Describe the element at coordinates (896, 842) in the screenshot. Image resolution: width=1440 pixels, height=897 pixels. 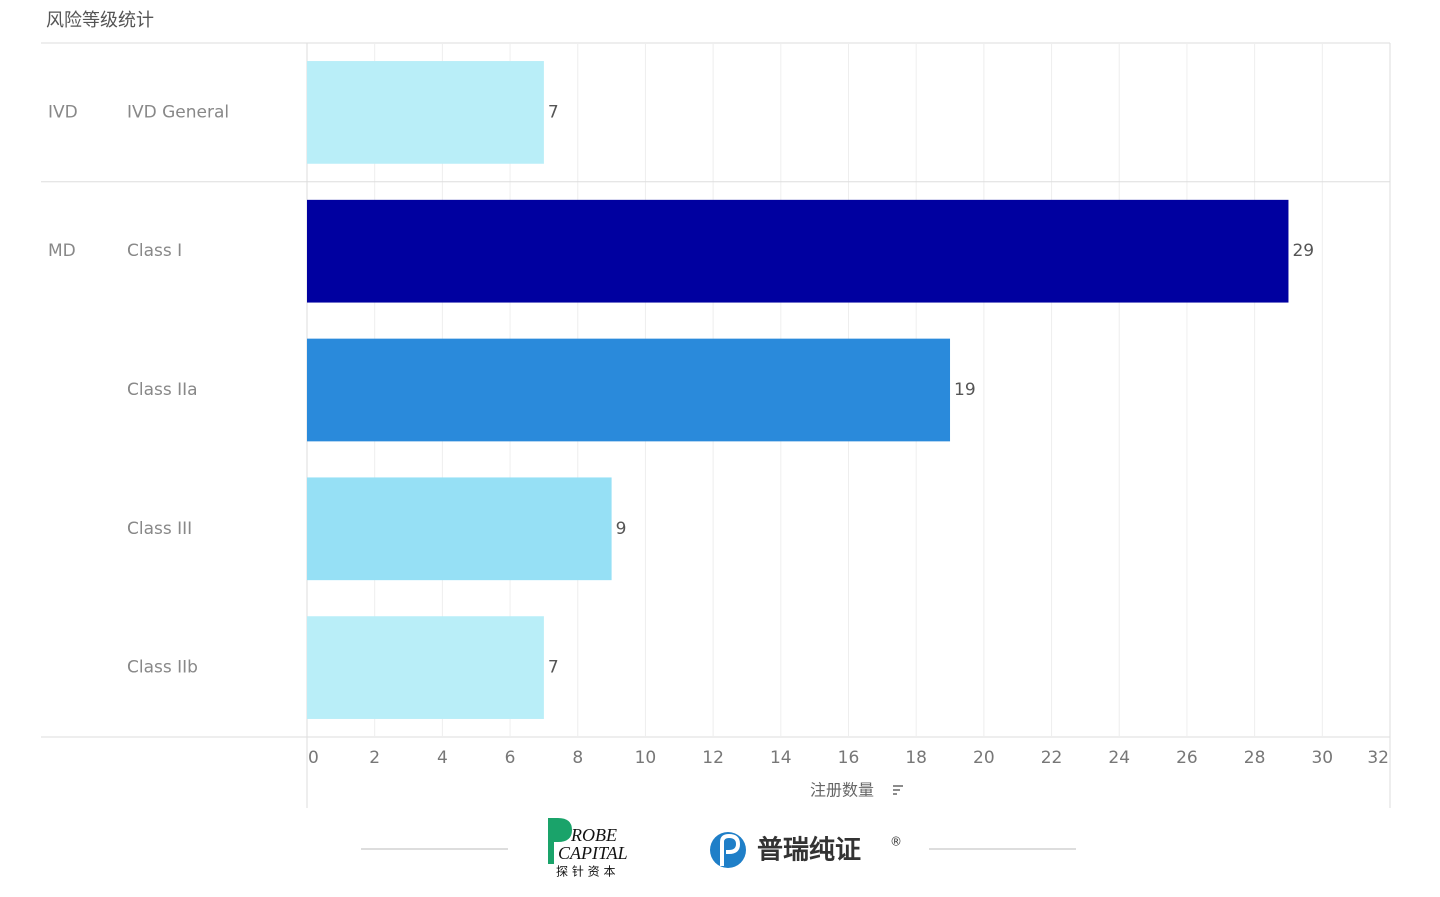
I see `brand2-mark: ®` at that location.